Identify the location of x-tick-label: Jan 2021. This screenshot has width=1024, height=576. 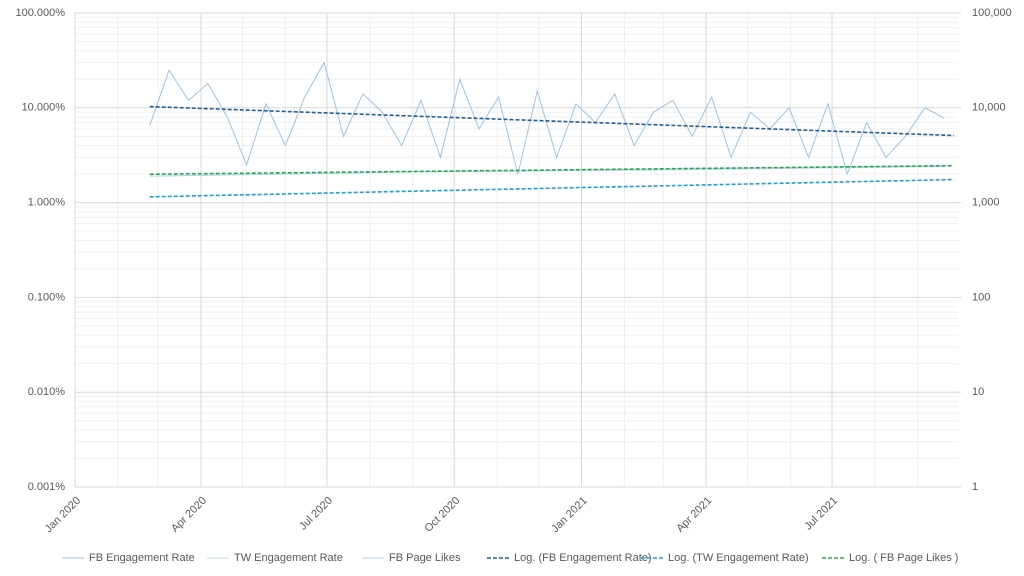
(569, 515).